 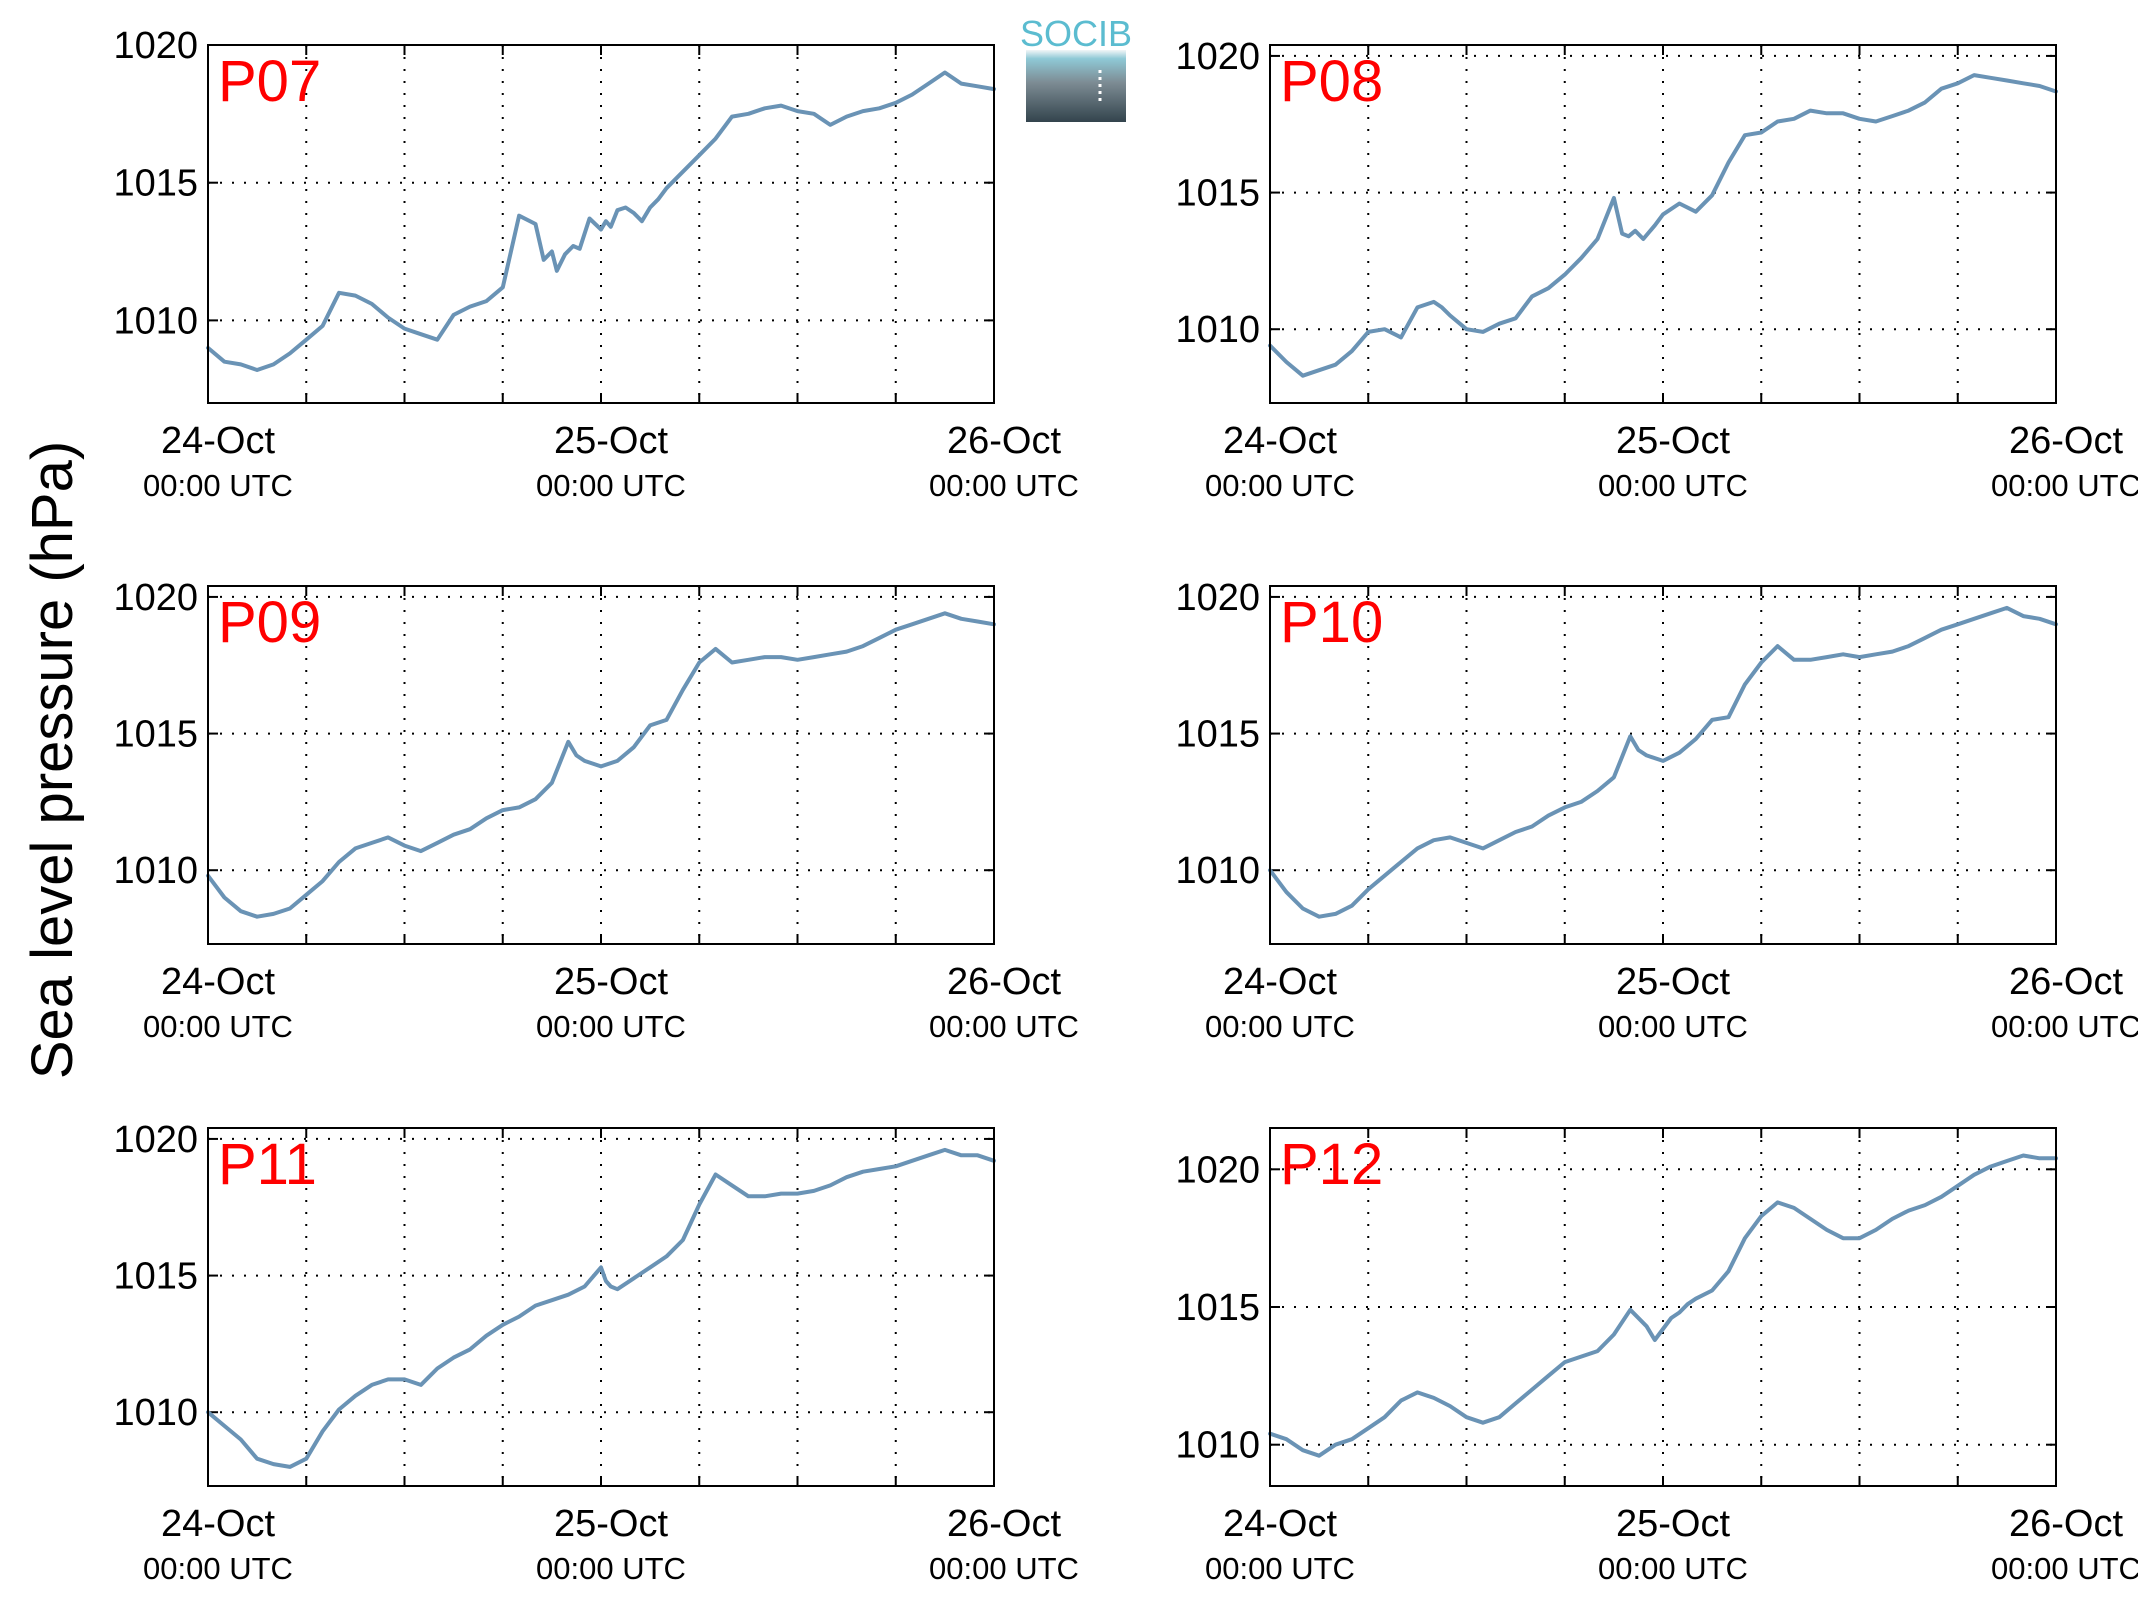 I want to click on station-label: P12, so click(x=1331, y=1164).